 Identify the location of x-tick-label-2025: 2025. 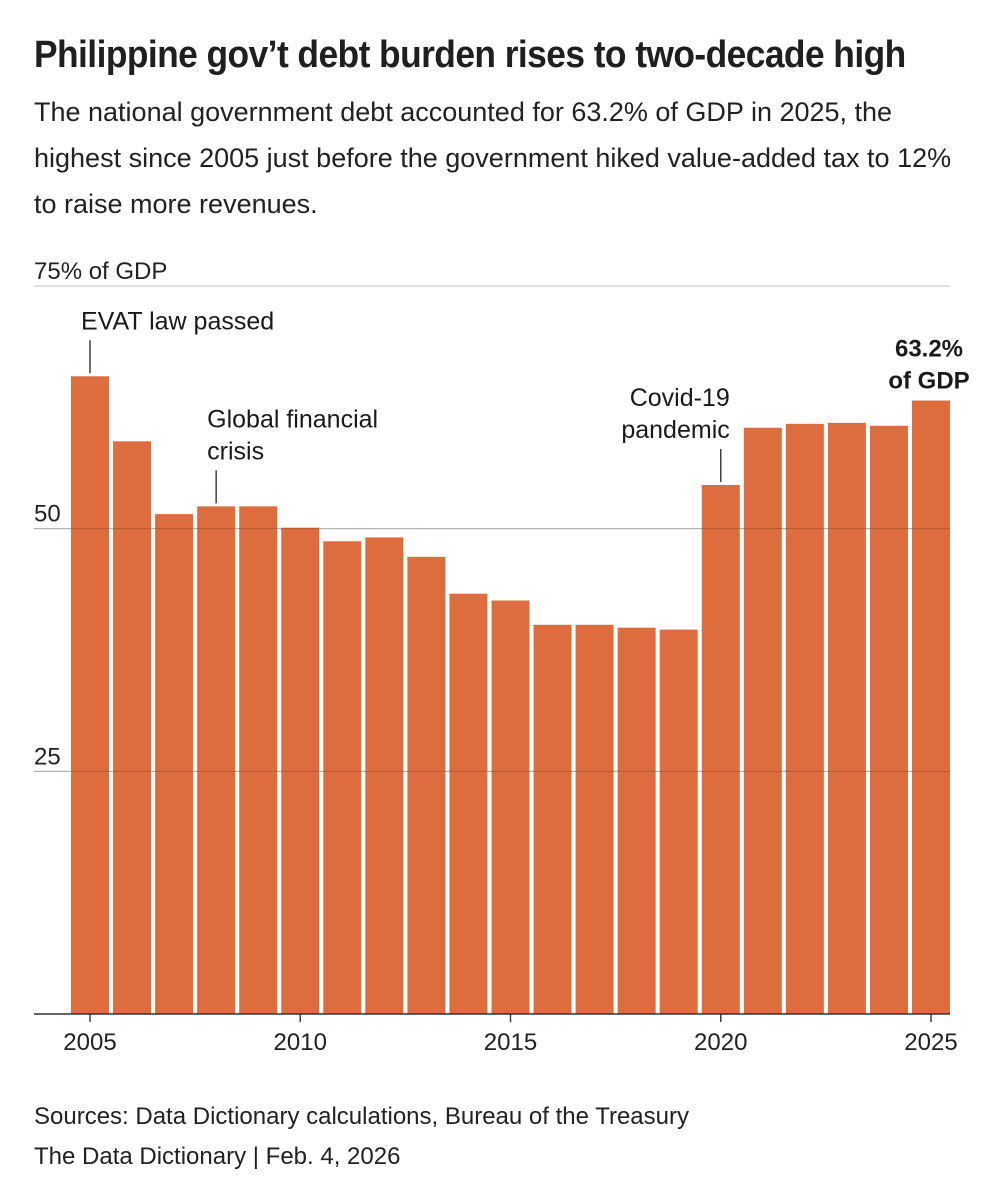
(930, 1042).